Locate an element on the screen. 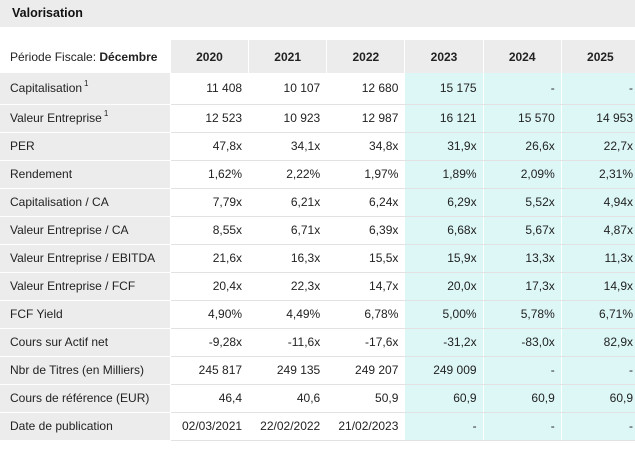  value-cell: 6,39x is located at coordinates (366, 230).